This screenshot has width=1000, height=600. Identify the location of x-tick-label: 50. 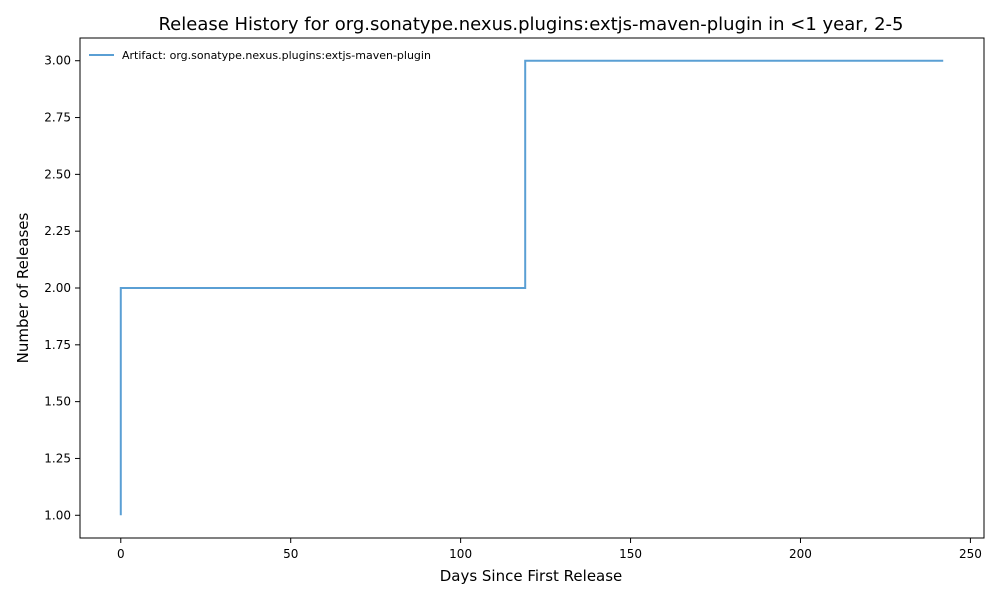
(290, 554).